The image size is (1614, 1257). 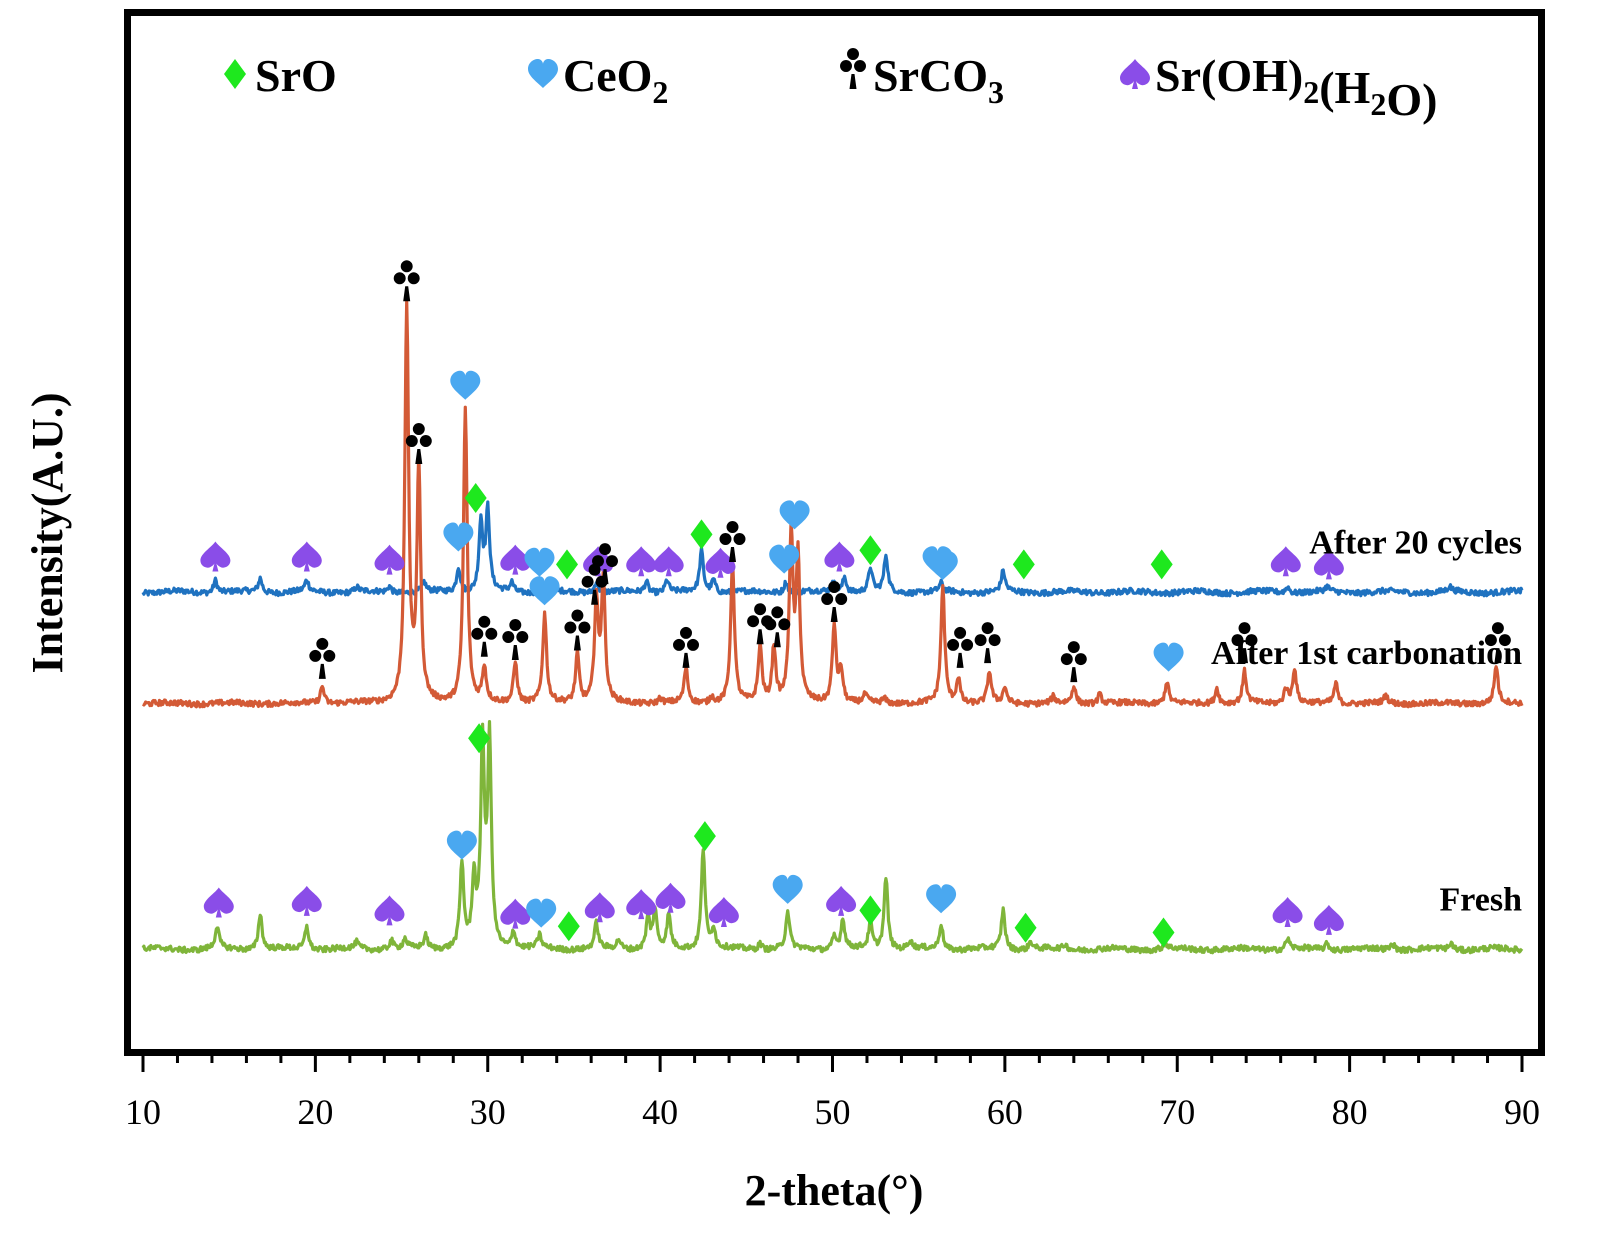 What do you see at coordinates (1415, 542) in the screenshot?
I see `series-label-0: After 20 cycles` at bounding box center [1415, 542].